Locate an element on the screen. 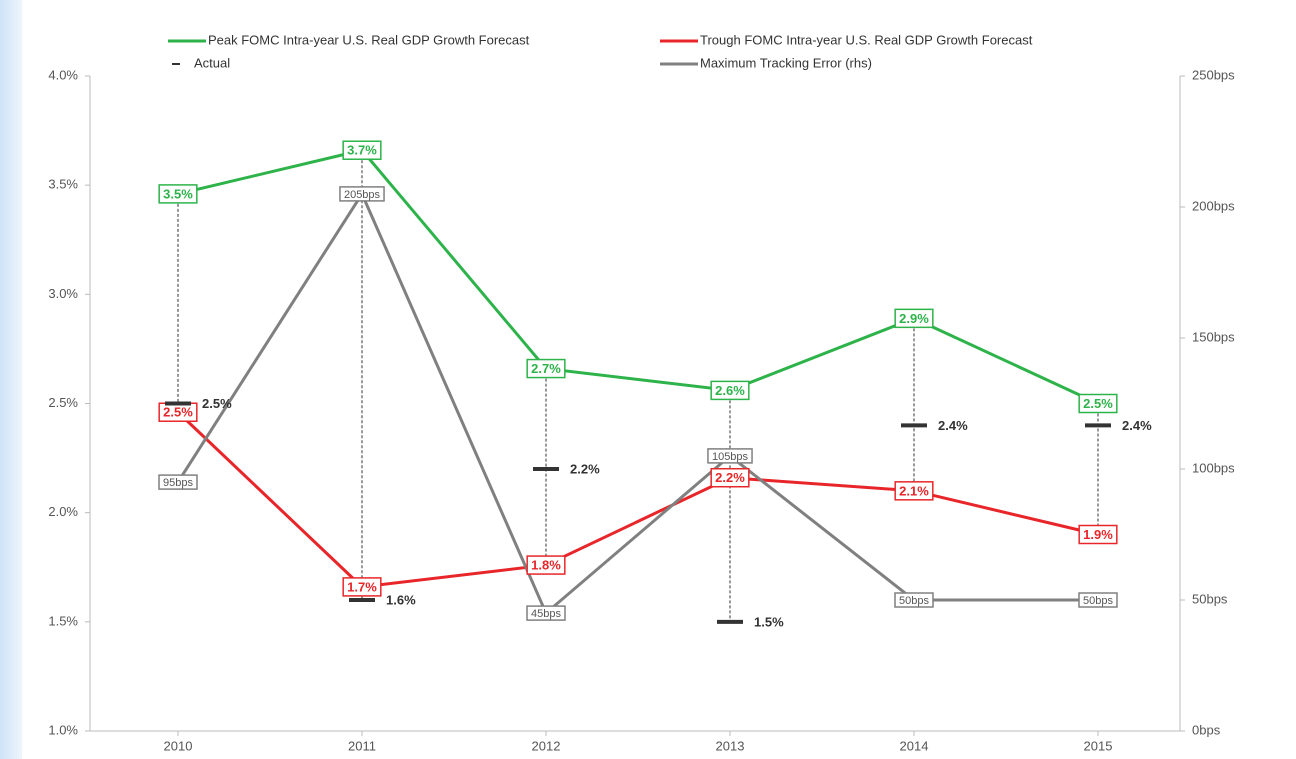 The height and width of the screenshot is (759, 1296). y-tick-label: 2.0% is located at coordinates (63, 511).